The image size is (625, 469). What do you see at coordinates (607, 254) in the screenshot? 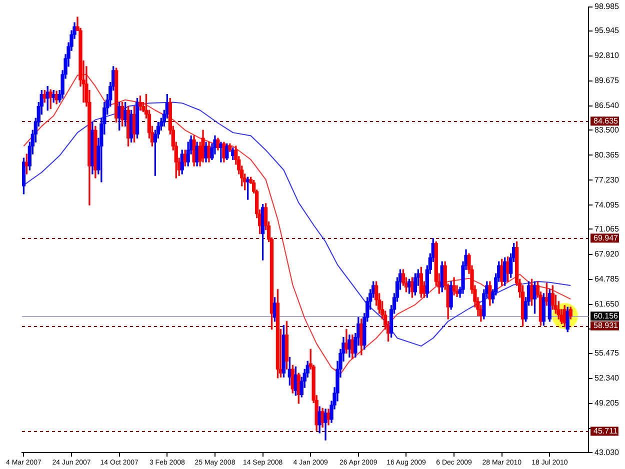
I see `y-tick-label: 67.920` at bounding box center [607, 254].